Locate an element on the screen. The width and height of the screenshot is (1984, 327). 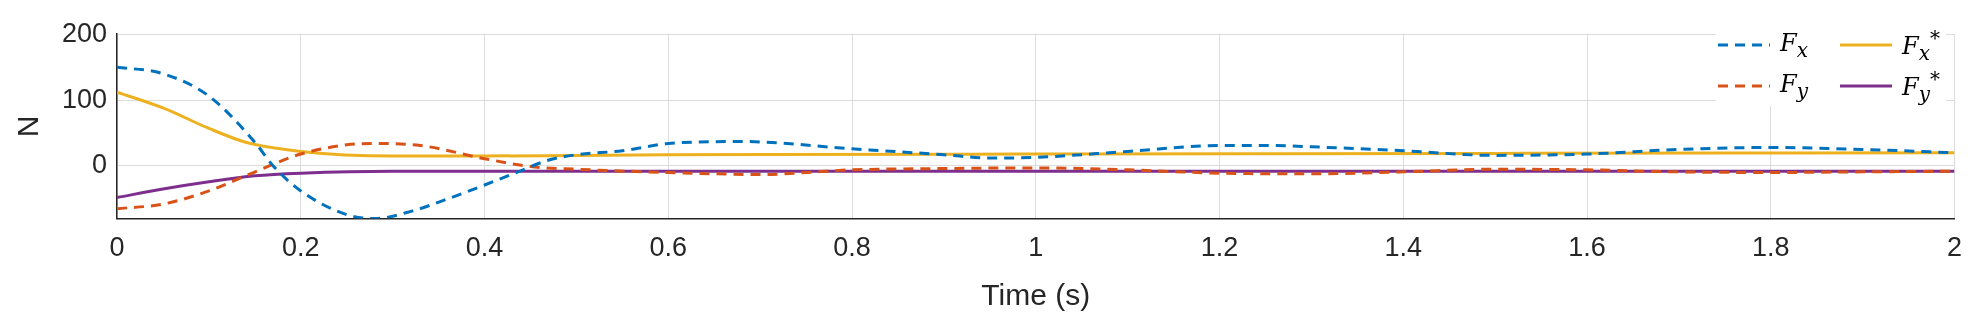
x-tick-label: 0.6 is located at coordinates (668, 247).